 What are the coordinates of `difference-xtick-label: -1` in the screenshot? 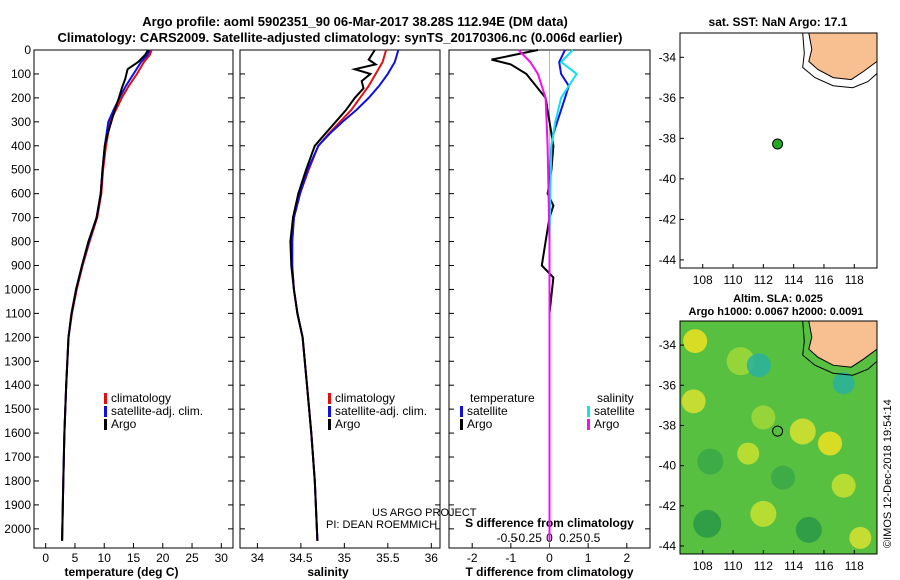 It's located at (511, 558).